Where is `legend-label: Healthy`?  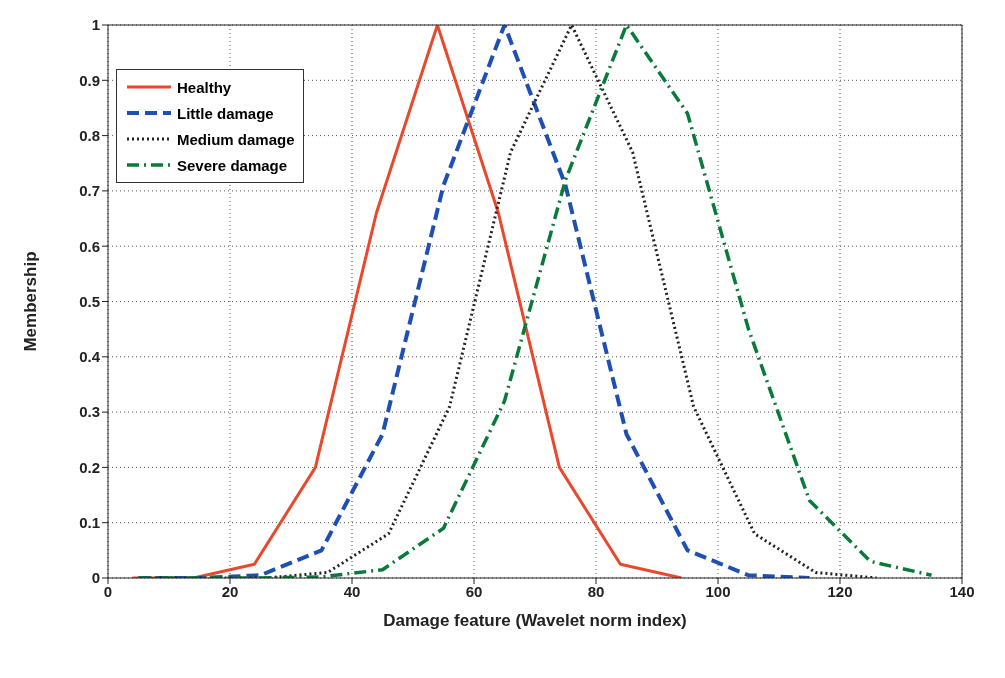 legend-label: Healthy is located at coordinates (204, 87).